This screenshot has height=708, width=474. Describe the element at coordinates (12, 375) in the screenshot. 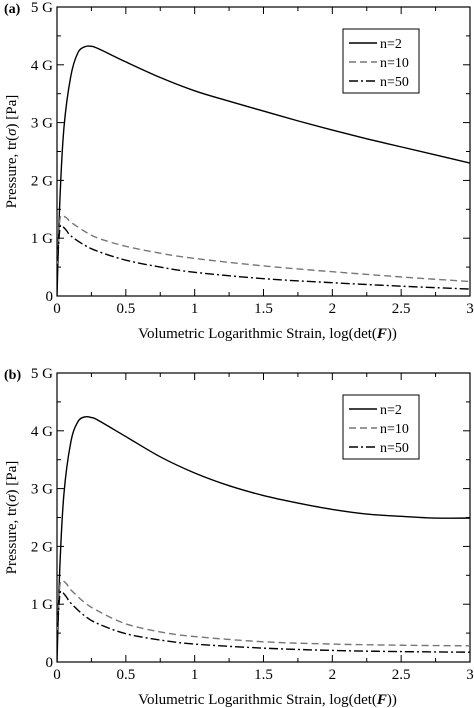

I see `panel-label: (b)` at that location.